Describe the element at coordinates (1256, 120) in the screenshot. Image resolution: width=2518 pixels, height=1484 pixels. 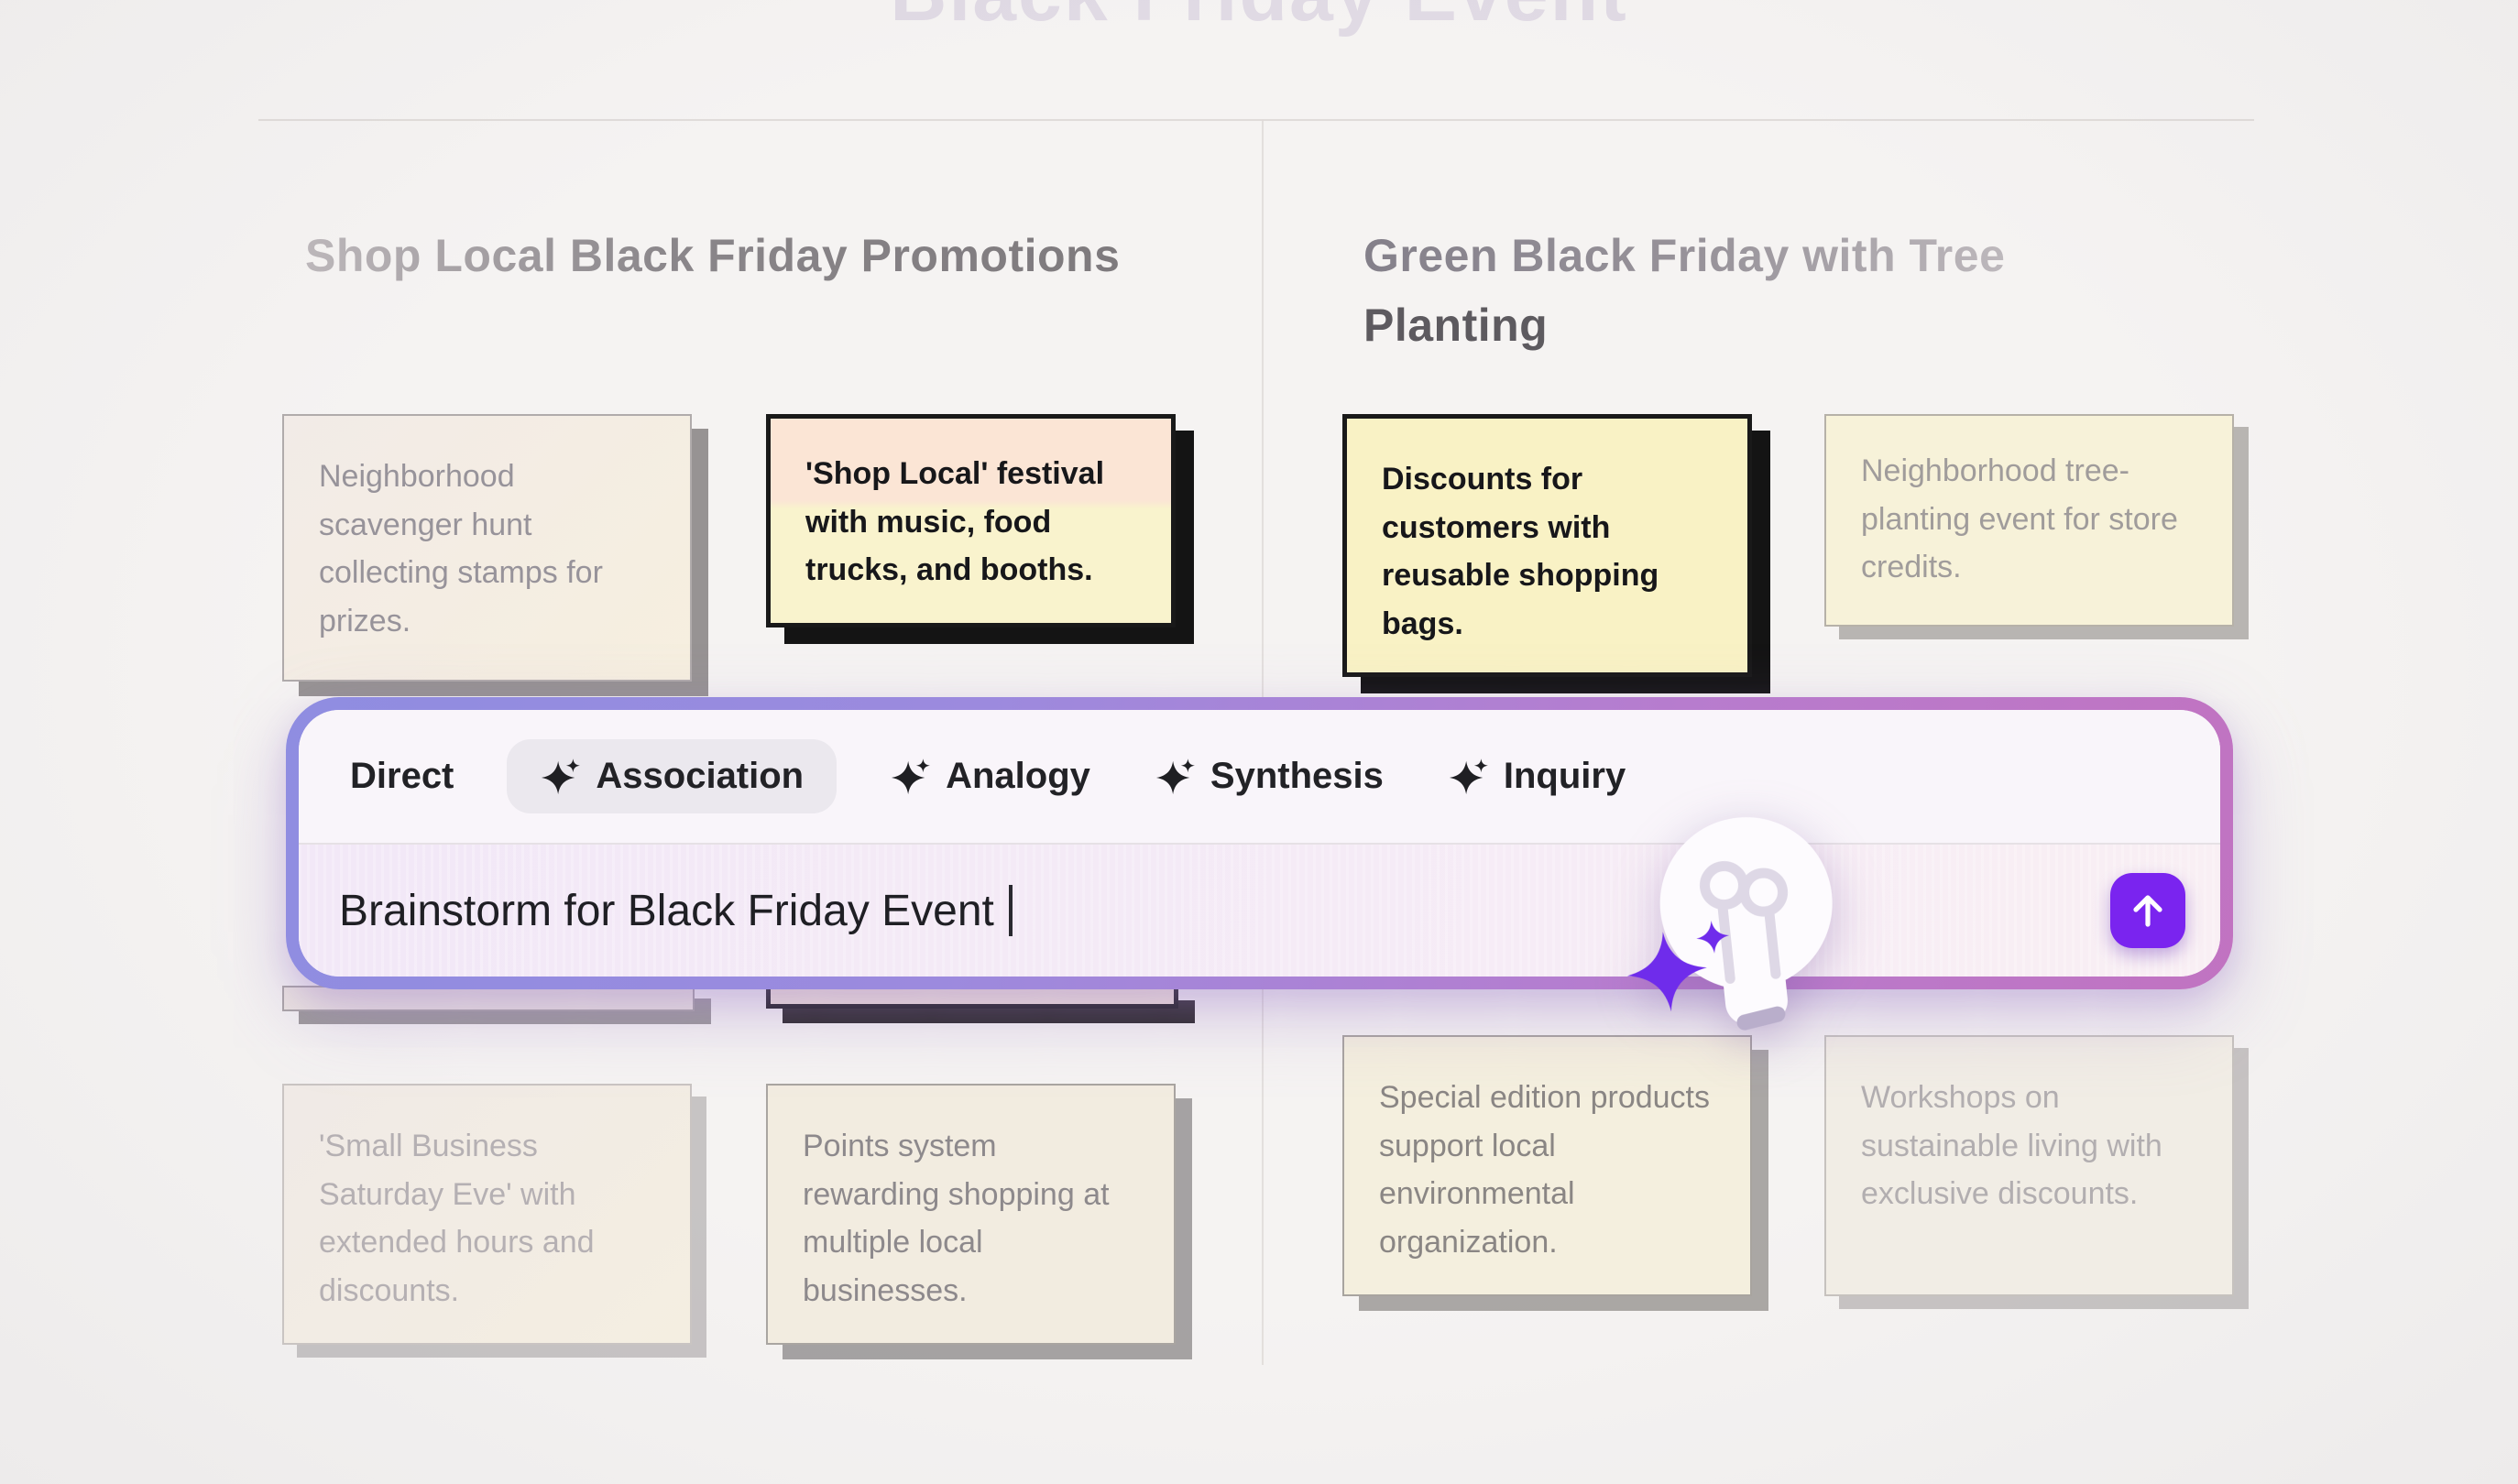
I see `board-top-divider` at that location.